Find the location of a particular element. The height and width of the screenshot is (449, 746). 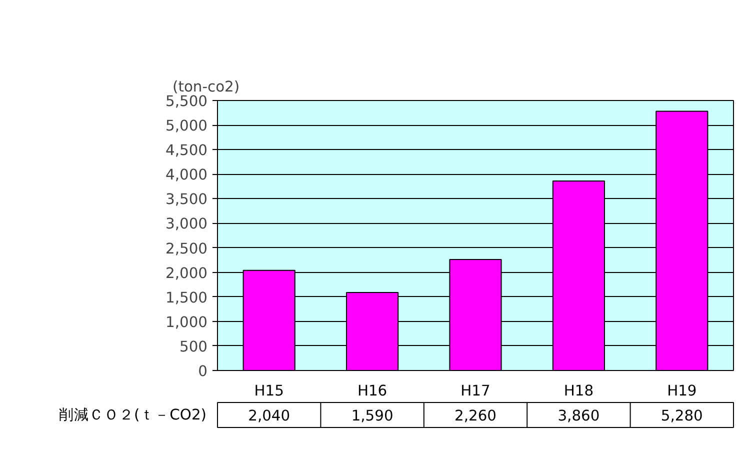

y-tick-label: 2,000 is located at coordinates (187, 273).